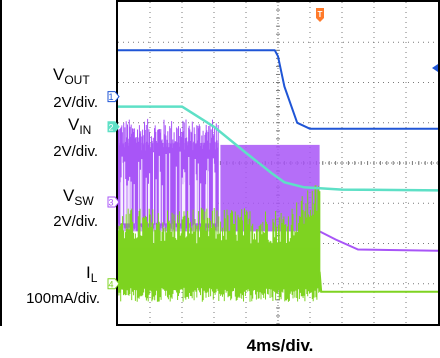  What do you see at coordinates (110, 203) in the screenshot?
I see `channel-marker-number: 3` at bounding box center [110, 203].